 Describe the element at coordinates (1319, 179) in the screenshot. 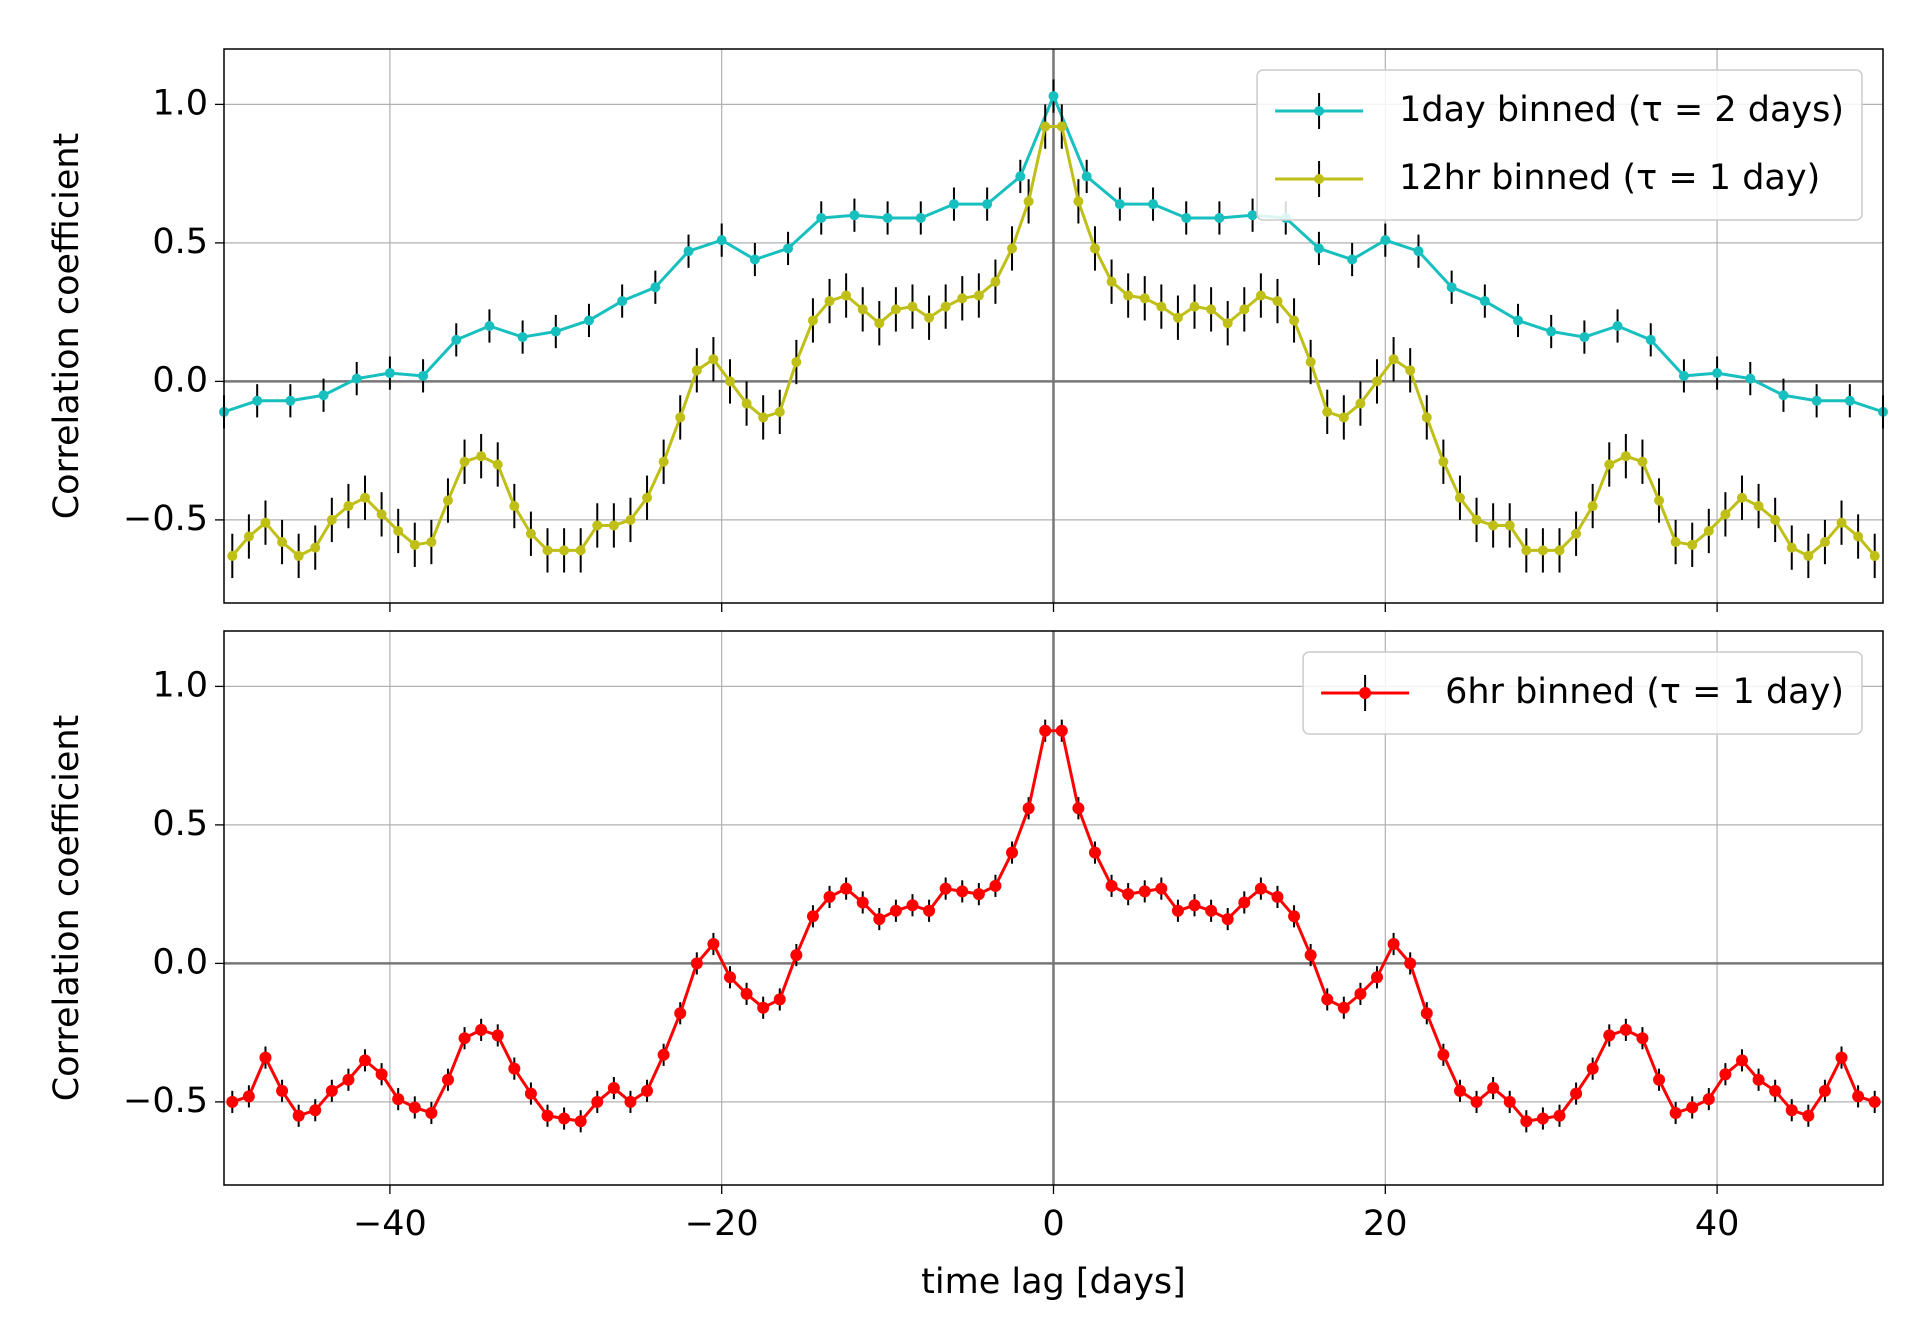

I see `legend-handle` at that location.